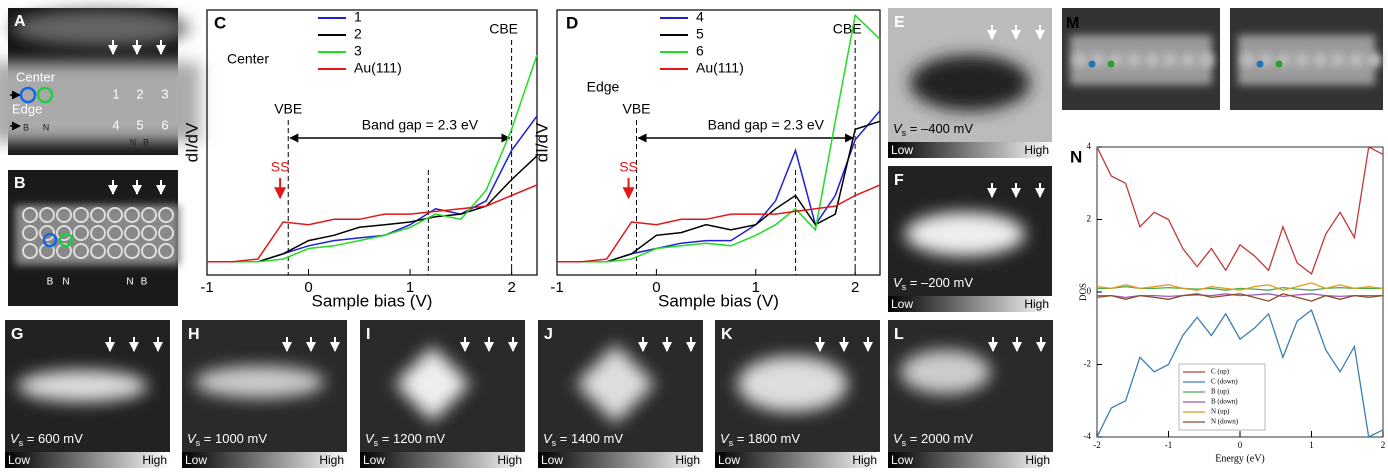  What do you see at coordinates (1083, 292) in the screenshot?
I see `y-axis-label: DOS` at bounding box center [1083, 292].